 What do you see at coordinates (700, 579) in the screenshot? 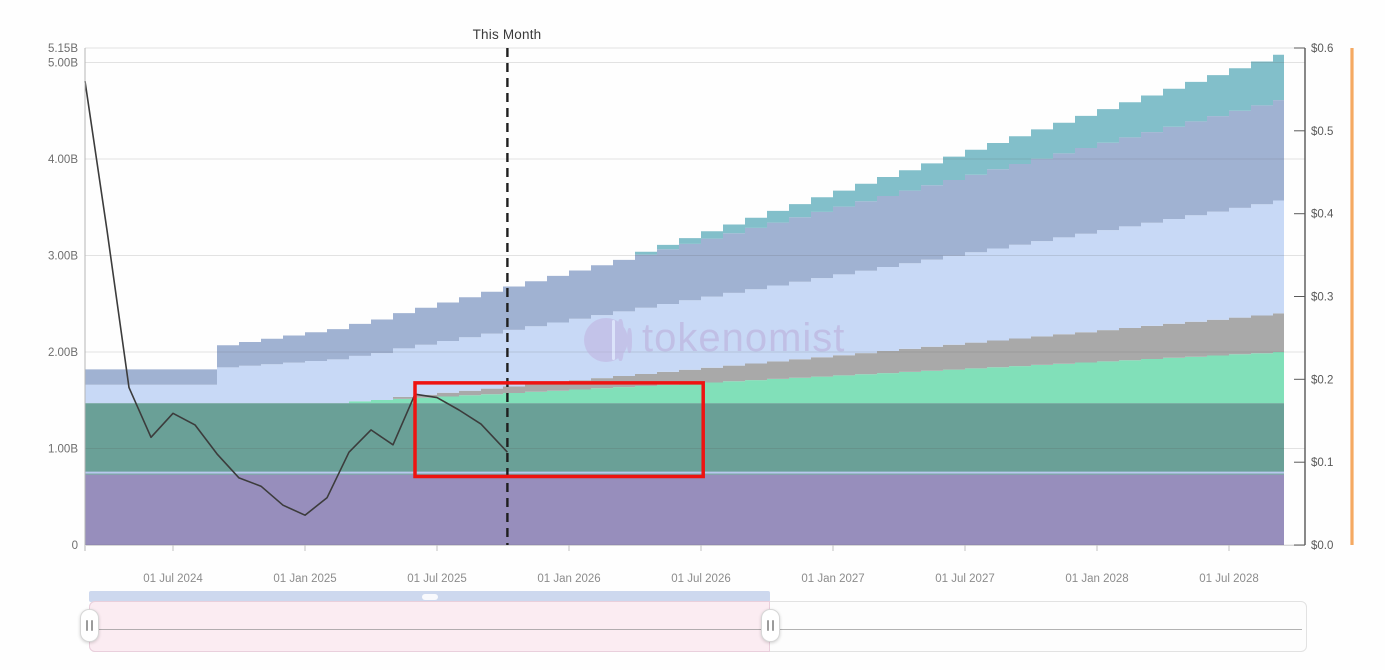
I see `x-axis-label: 01 Jul 2026` at bounding box center [700, 579].